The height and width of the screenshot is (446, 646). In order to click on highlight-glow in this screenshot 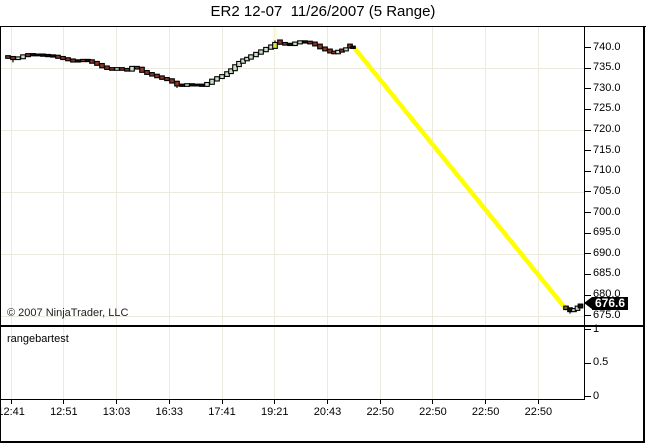, I will do `click(275, 34)`.